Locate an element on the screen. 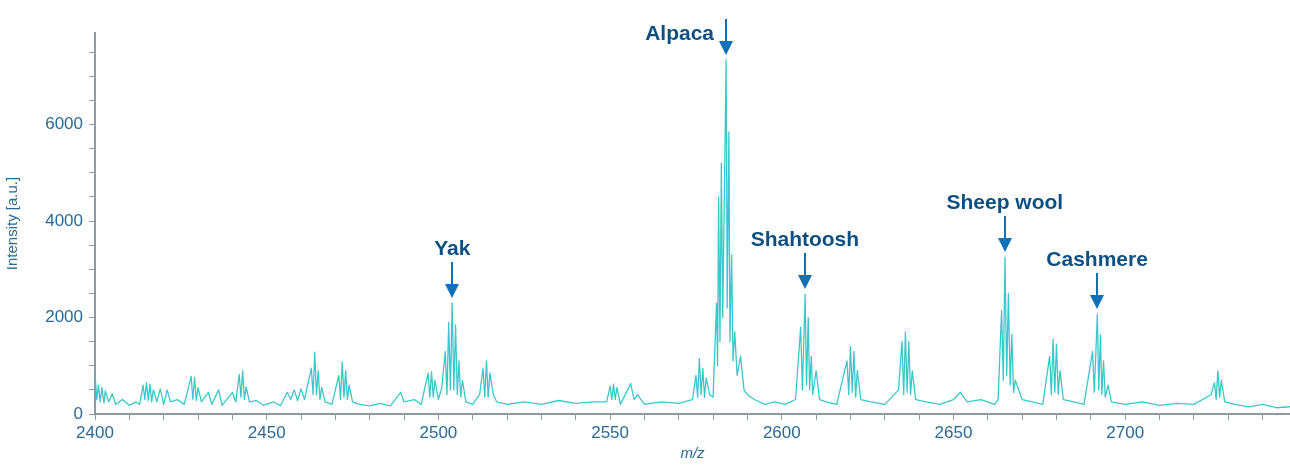  x-tick-label: 2400 is located at coordinates (95, 432).